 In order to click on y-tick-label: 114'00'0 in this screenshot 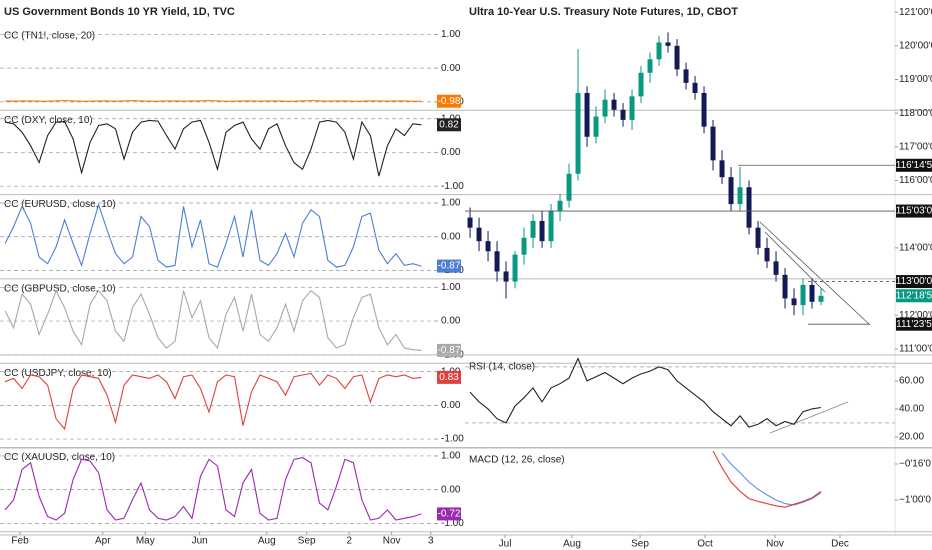, I will do `click(915, 248)`.